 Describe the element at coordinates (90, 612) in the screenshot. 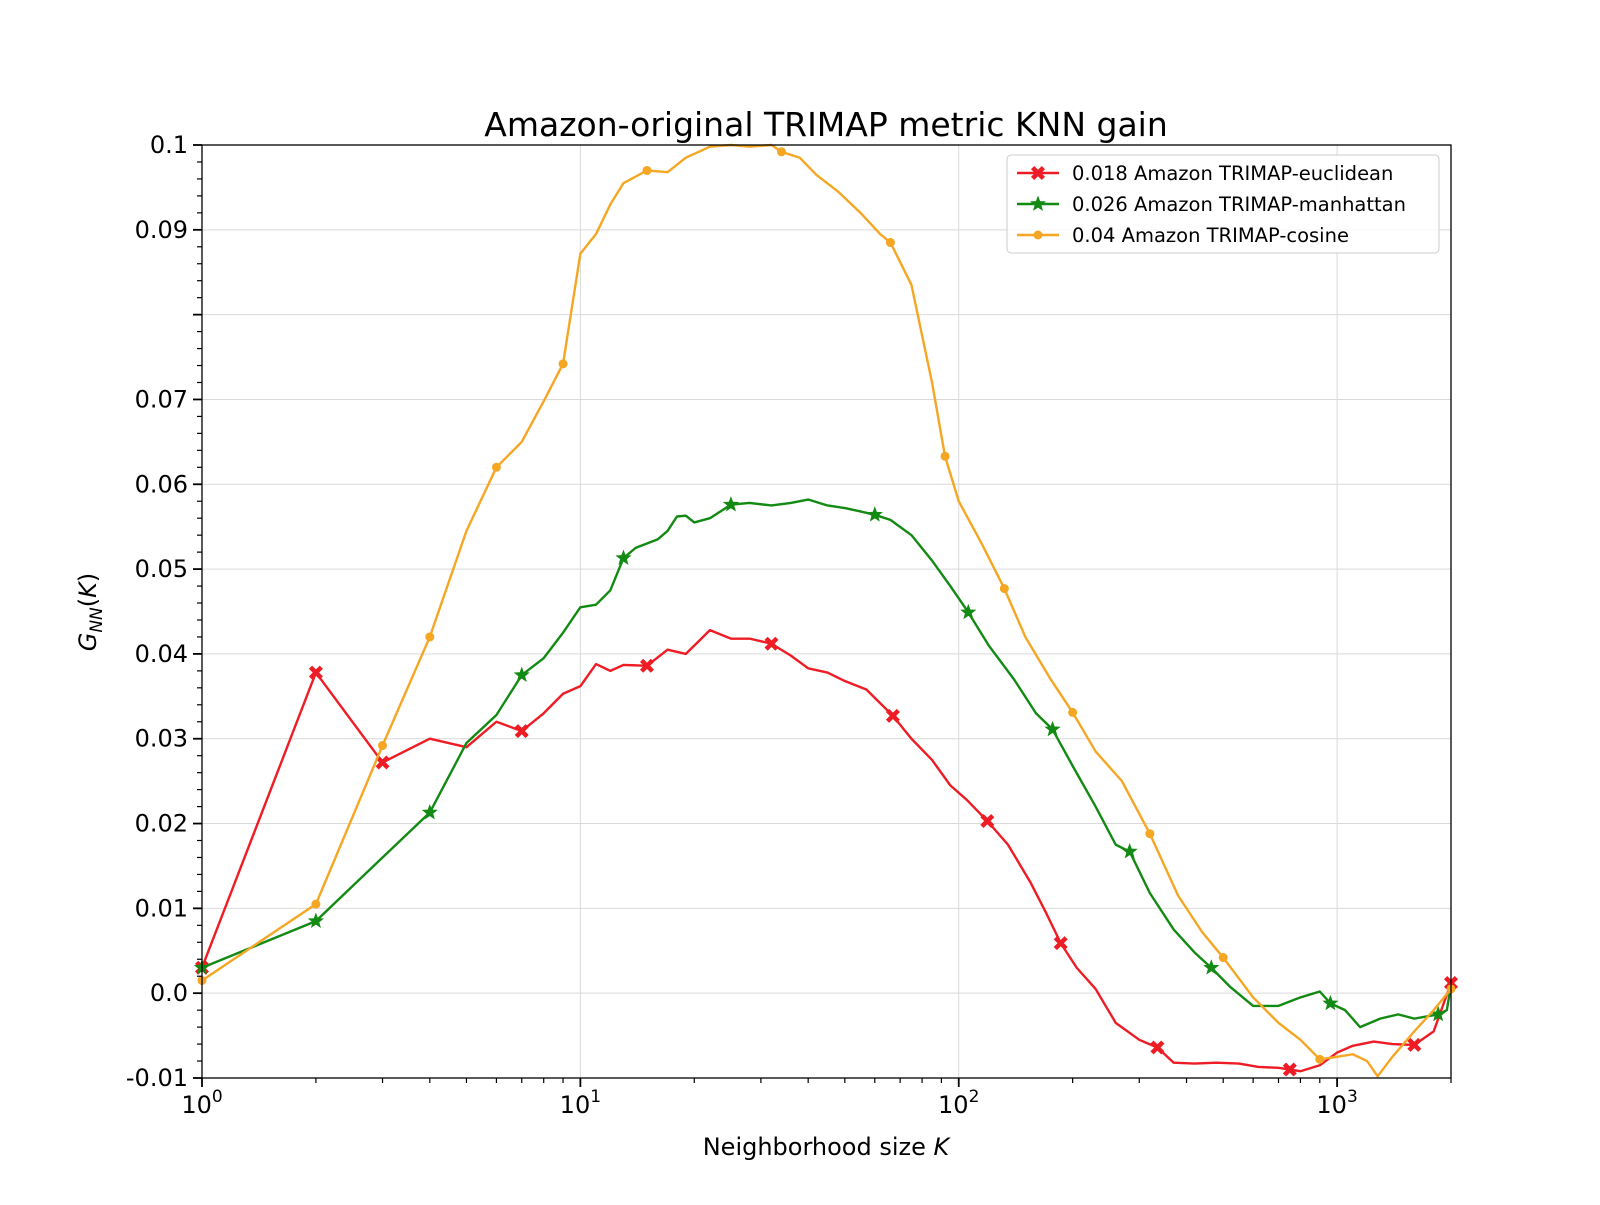

I see `y-axis-label: GNN(K)` at that location.